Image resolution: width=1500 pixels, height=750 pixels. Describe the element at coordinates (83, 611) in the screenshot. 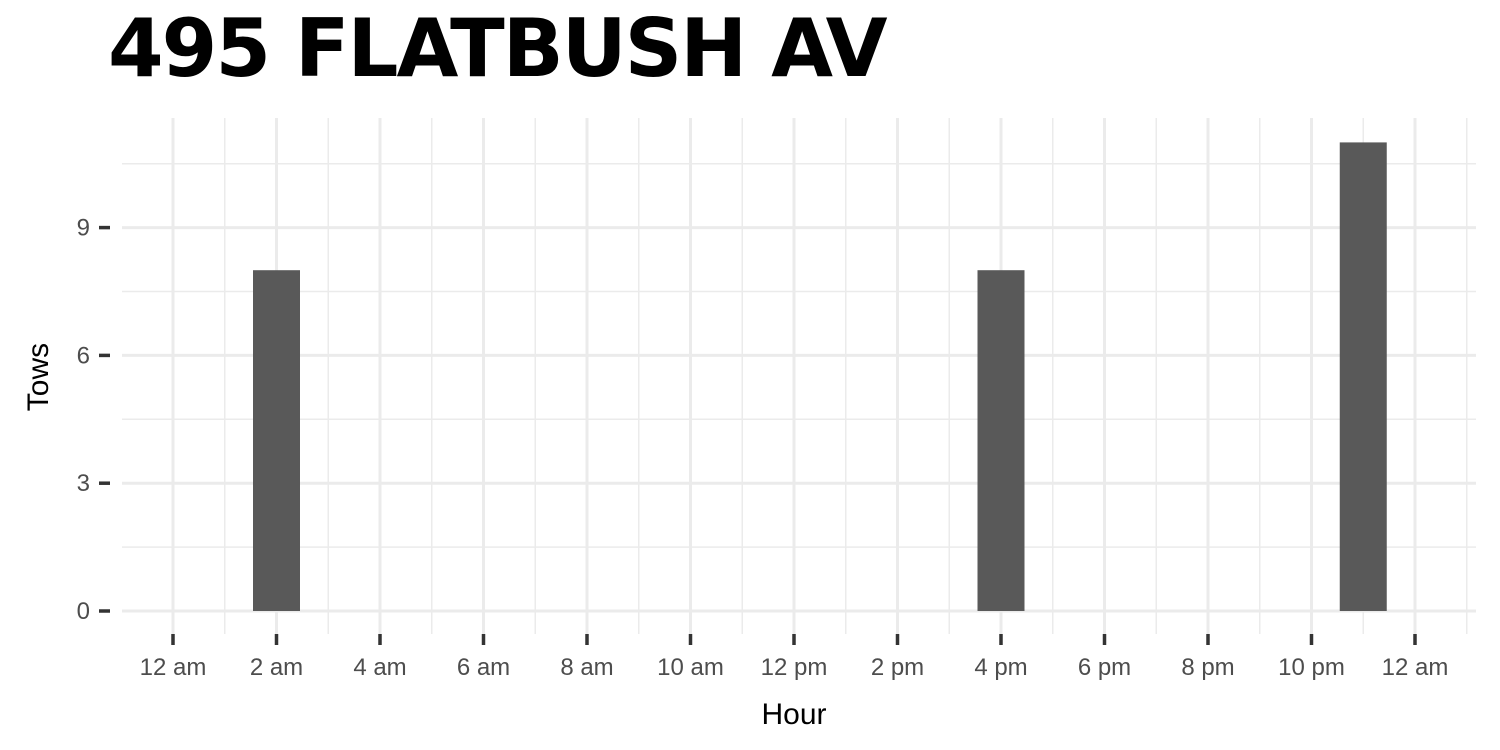

I see `y-tick-label: 0` at that location.